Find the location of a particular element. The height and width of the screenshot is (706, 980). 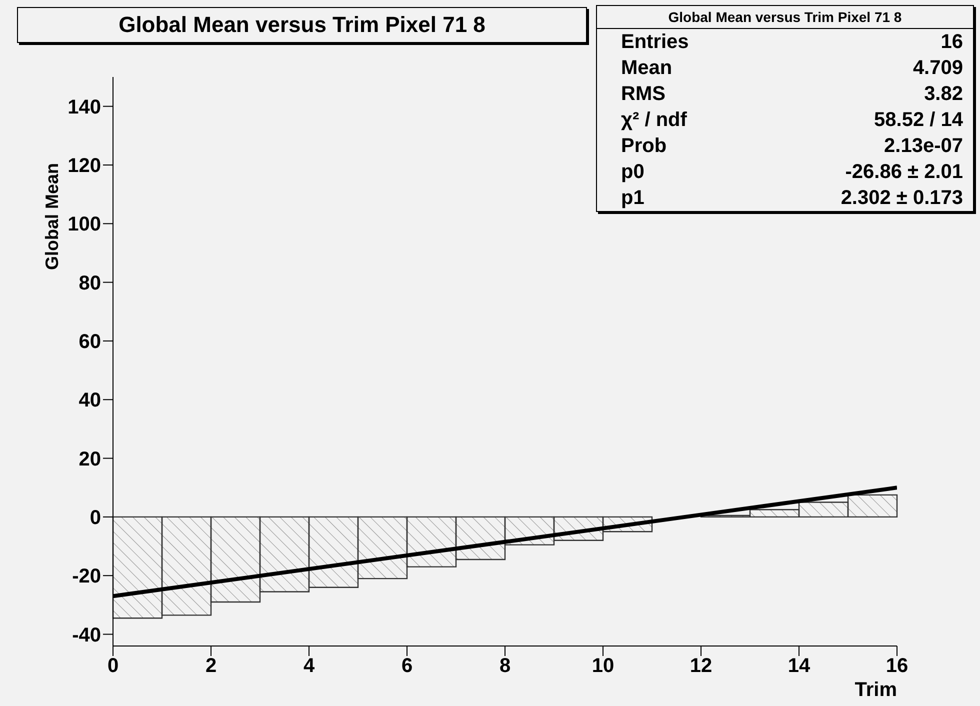

x-tick-label: 16 is located at coordinates (897, 666).